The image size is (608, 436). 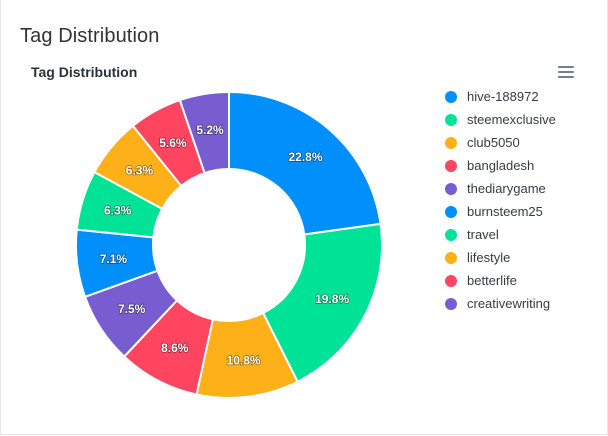 What do you see at coordinates (501, 165) in the screenshot?
I see `legend-label: bangladesh` at bounding box center [501, 165].